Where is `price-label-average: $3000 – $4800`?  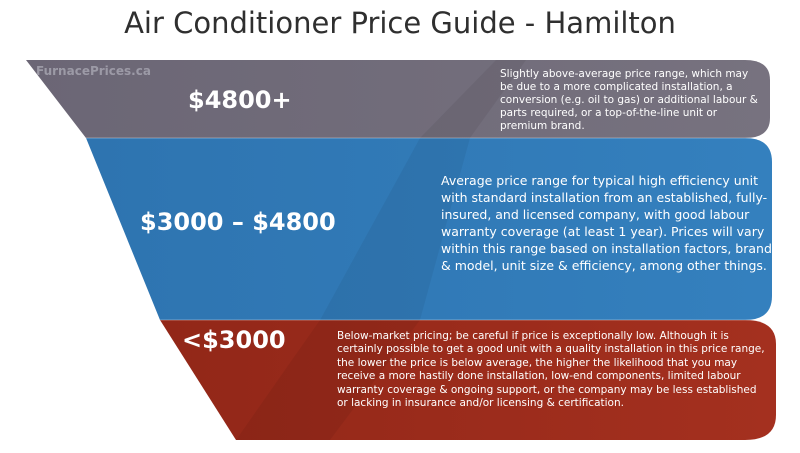
price-label-average: $3000 – $4800 is located at coordinates (238, 222).